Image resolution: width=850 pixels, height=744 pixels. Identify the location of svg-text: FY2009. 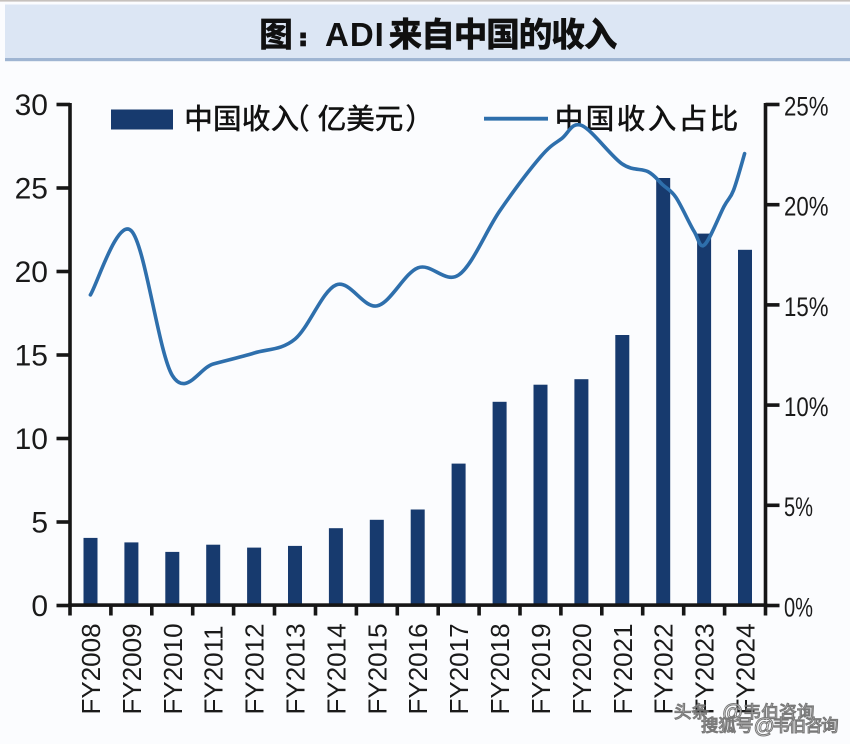
(132, 668).